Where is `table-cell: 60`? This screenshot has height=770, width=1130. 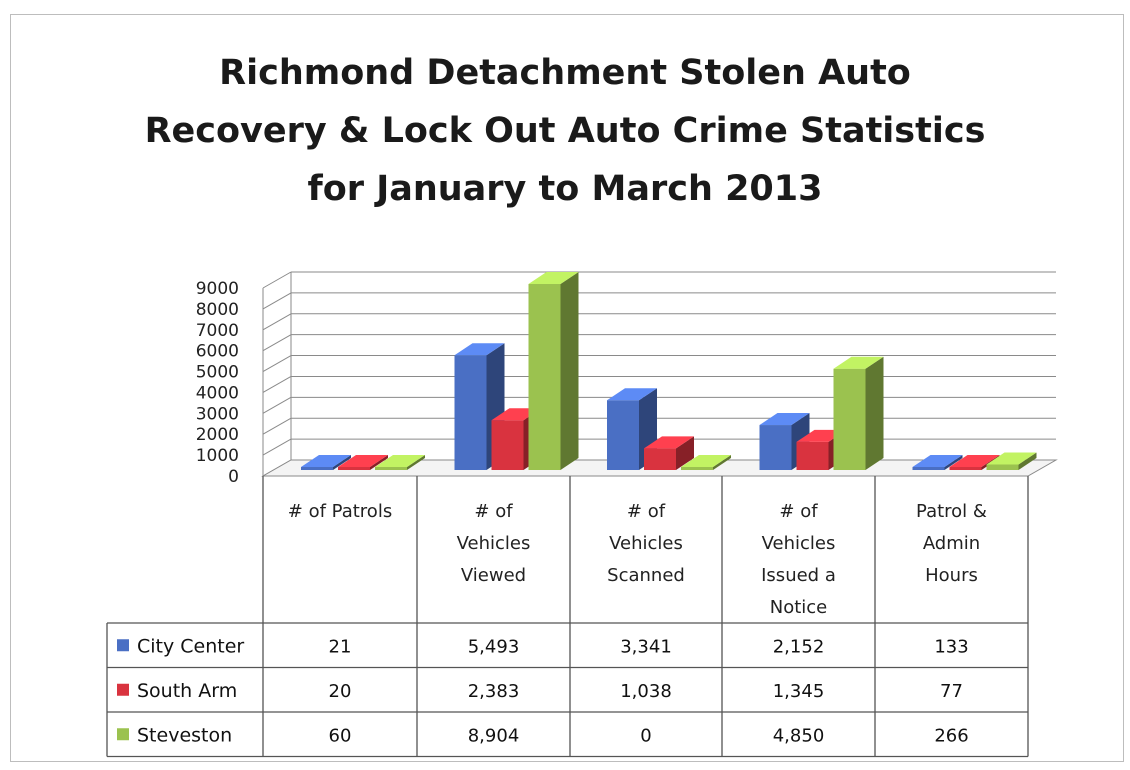
table-cell: 60 is located at coordinates (340, 735).